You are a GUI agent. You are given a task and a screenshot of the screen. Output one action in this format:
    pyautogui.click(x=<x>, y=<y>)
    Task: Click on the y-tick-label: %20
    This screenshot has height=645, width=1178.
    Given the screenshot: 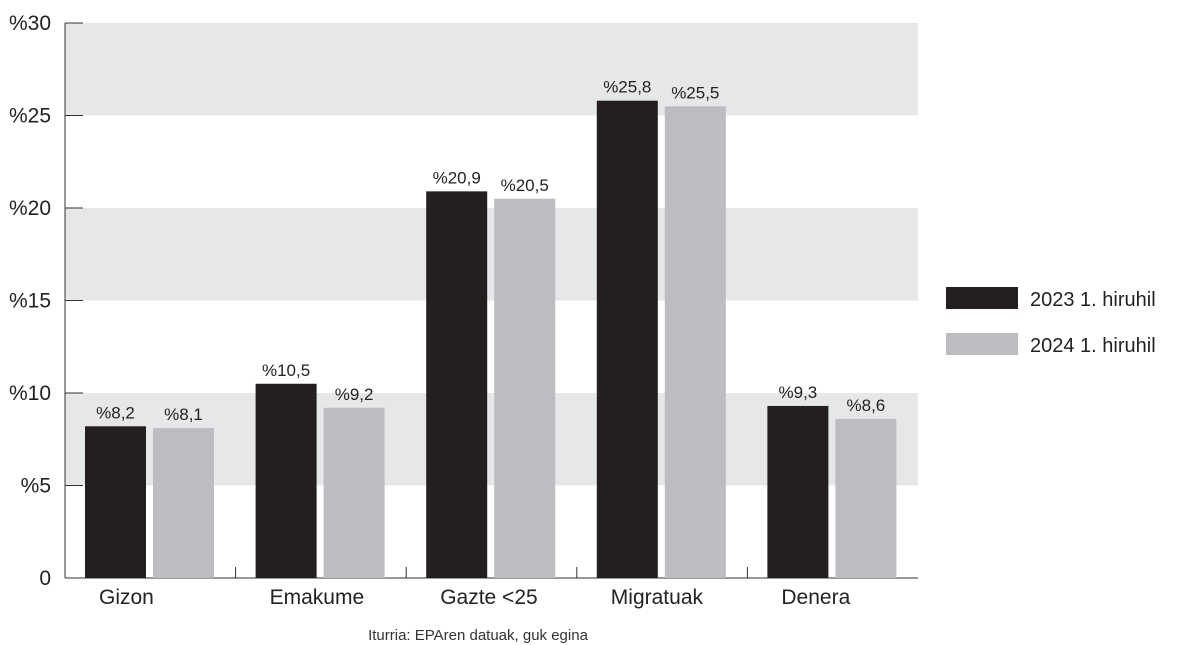 What is the action you would take?
    pyautogui.click(x=30, y=208)
    